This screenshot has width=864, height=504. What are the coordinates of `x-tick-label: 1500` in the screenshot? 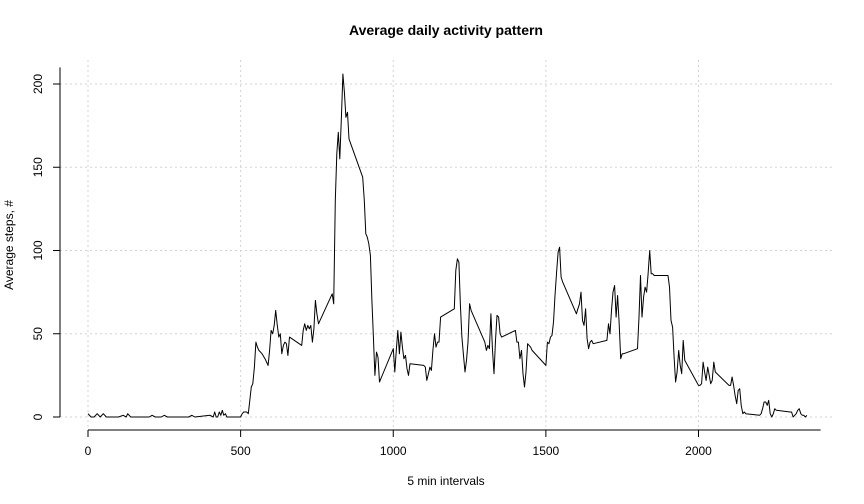 It's located at (546, 451).